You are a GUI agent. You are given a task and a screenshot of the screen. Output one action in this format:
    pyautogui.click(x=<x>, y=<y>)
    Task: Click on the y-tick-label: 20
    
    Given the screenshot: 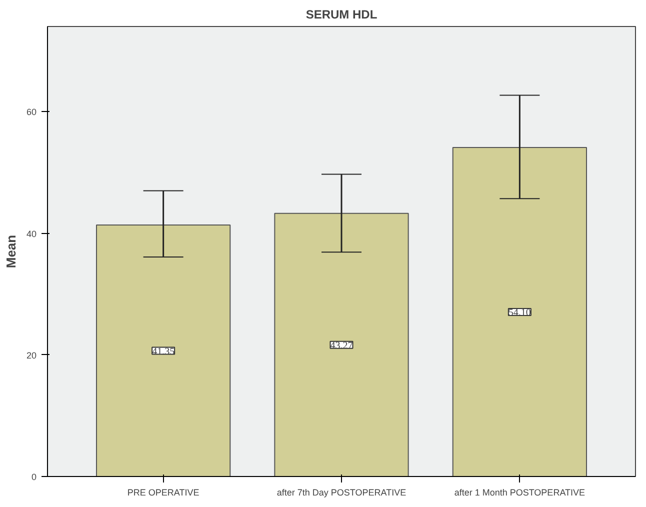 What is the action you would take?
    pyautogui.click(x=31, y=355)
    